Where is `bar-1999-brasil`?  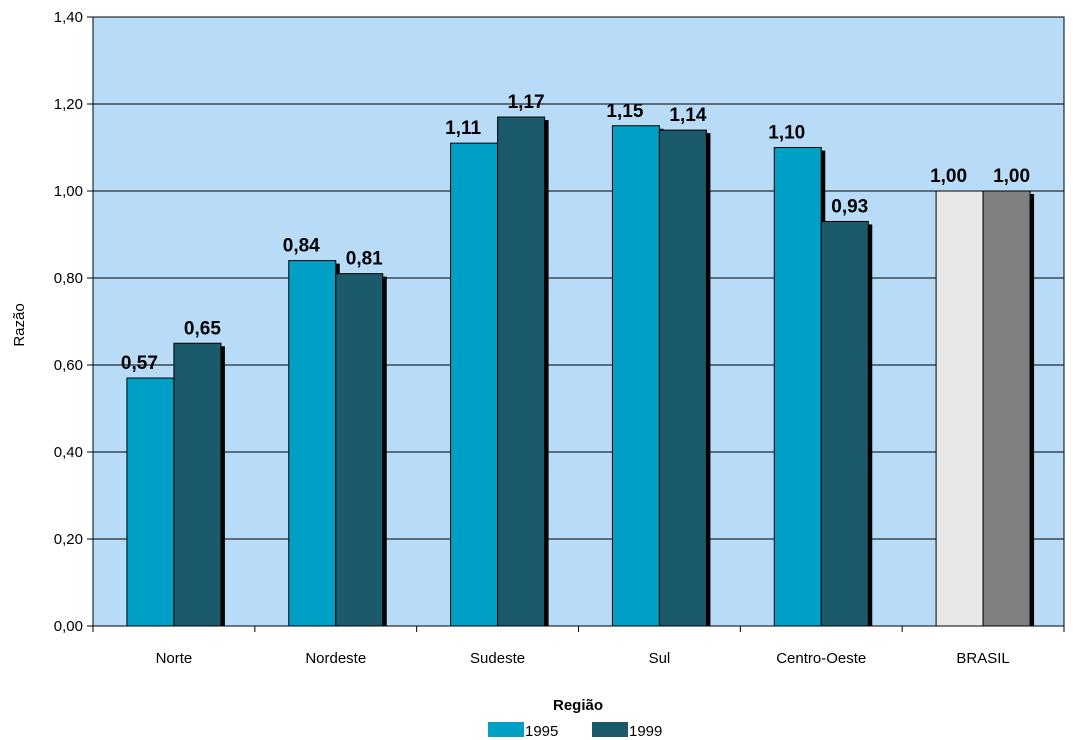 bar-1999-brasil is located at coordinates (1006, 408).